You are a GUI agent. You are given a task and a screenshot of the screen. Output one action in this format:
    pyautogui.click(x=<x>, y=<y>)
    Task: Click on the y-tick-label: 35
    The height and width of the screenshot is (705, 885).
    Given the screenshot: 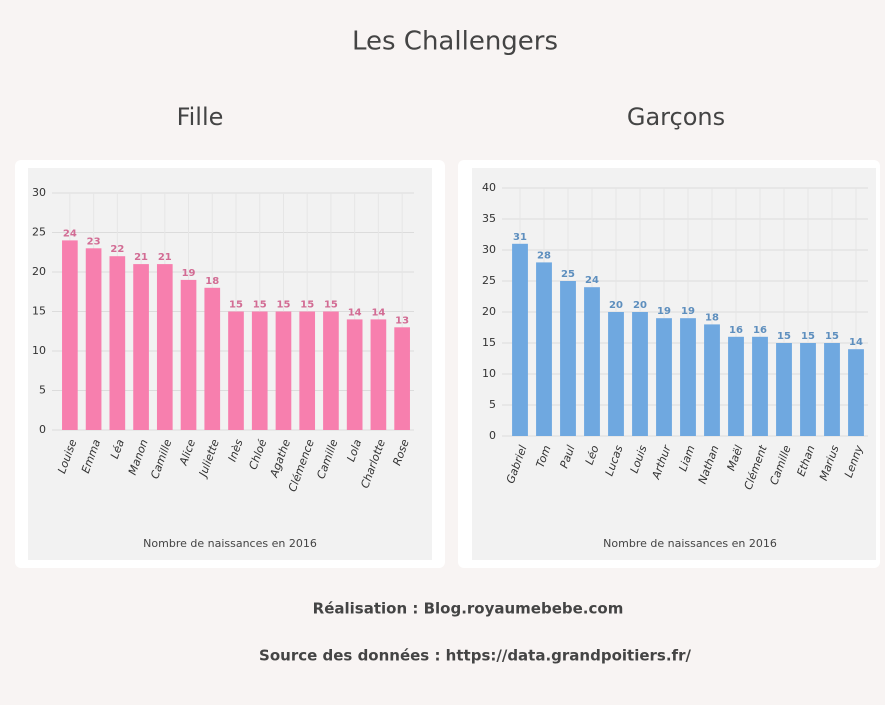 What is the action you would take?
    pyautogui.click(x=489, y=218)
    